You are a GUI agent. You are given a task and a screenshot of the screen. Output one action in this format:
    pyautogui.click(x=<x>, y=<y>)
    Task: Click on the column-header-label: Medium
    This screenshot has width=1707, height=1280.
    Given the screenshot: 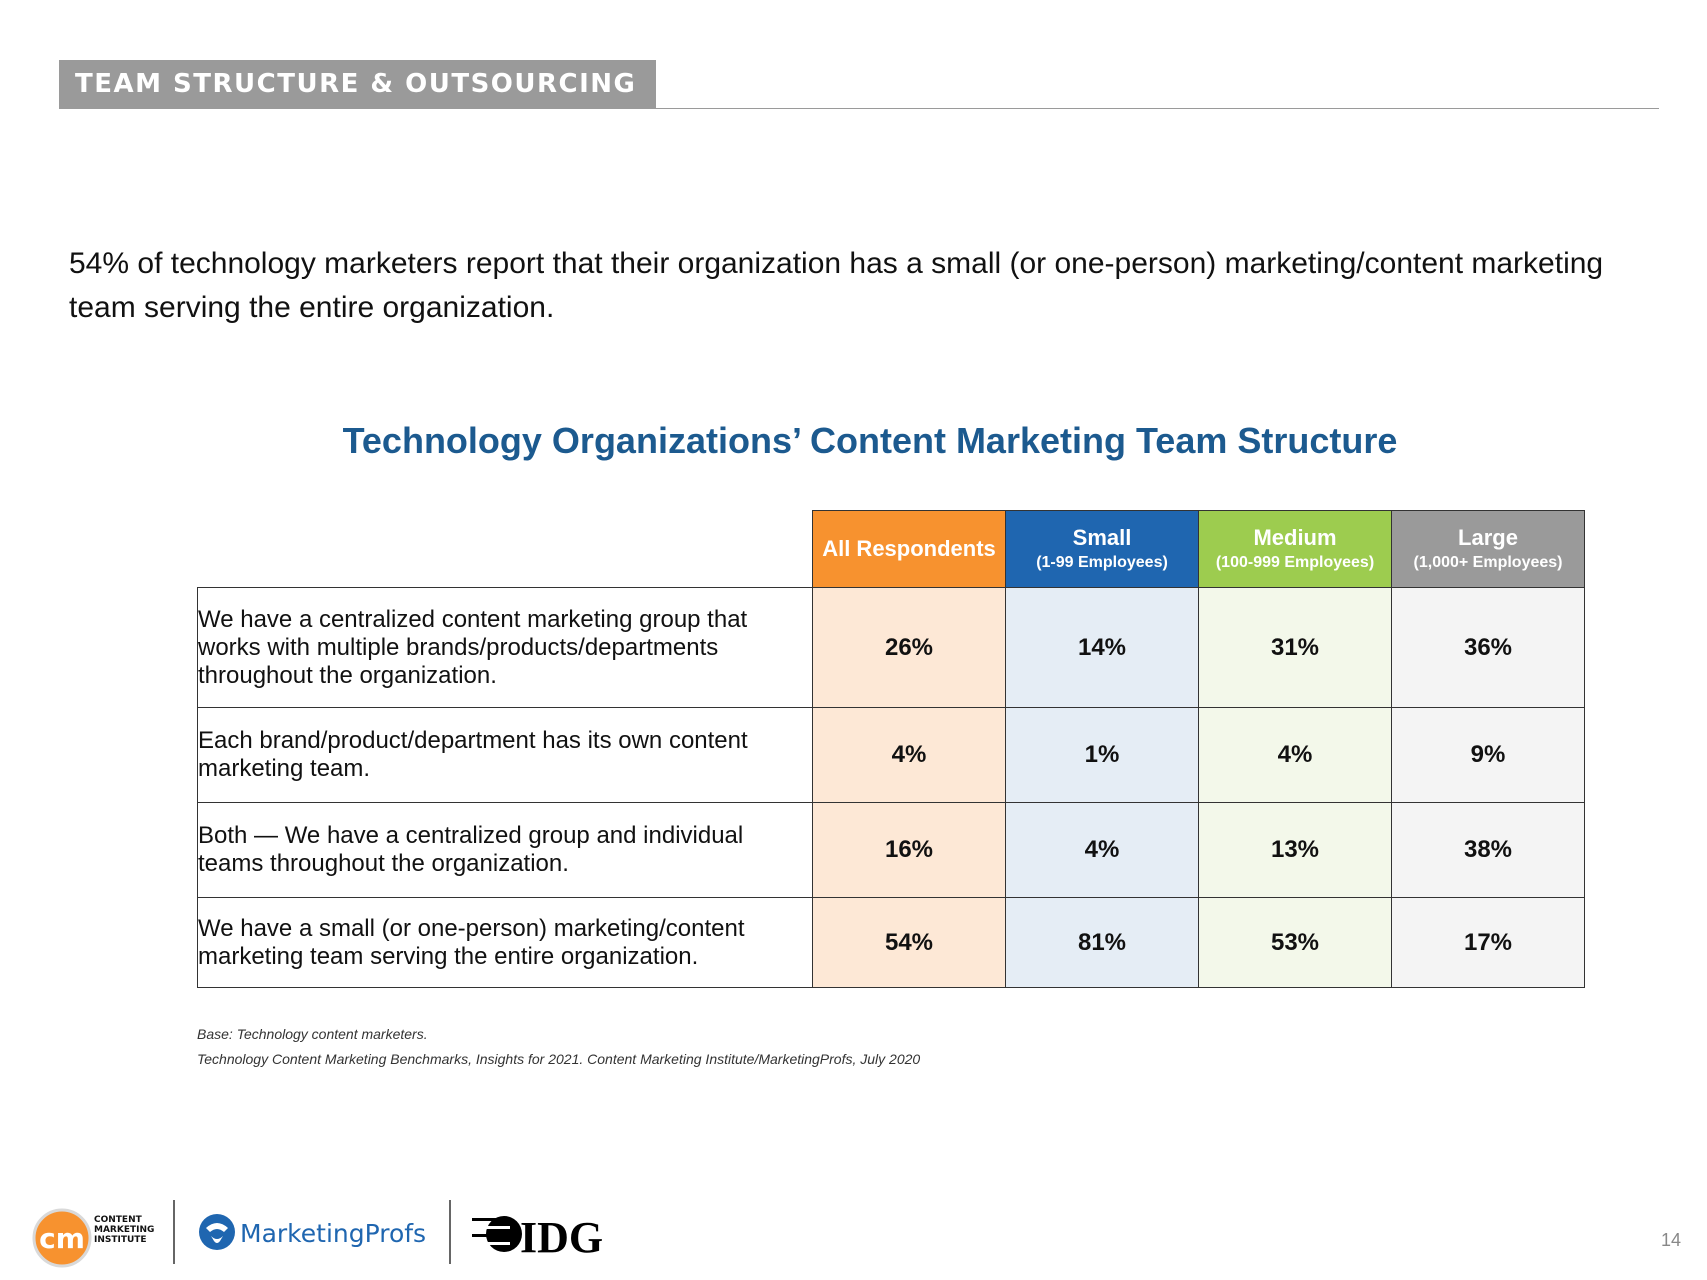 What is the action you would take?
    pyautogui.click(x=1295, y=537)
    